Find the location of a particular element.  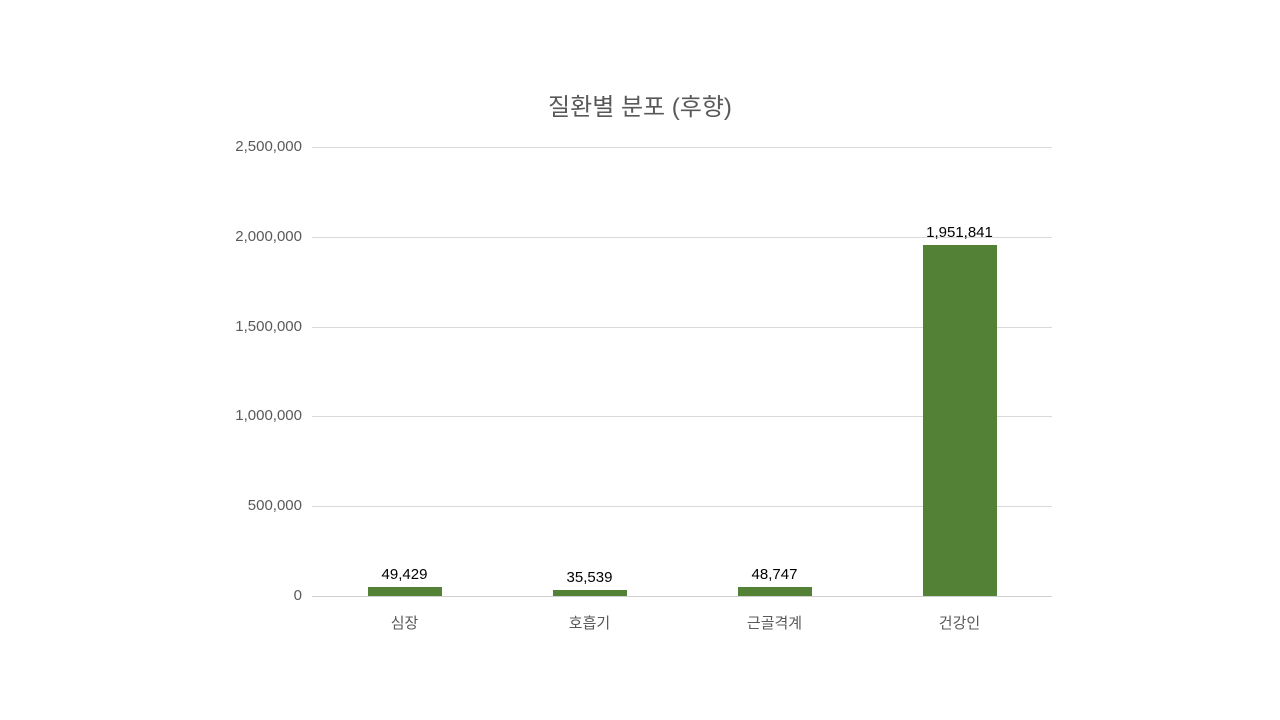

x-tick-label: 근골격계 is located at coordinates (774, 623).